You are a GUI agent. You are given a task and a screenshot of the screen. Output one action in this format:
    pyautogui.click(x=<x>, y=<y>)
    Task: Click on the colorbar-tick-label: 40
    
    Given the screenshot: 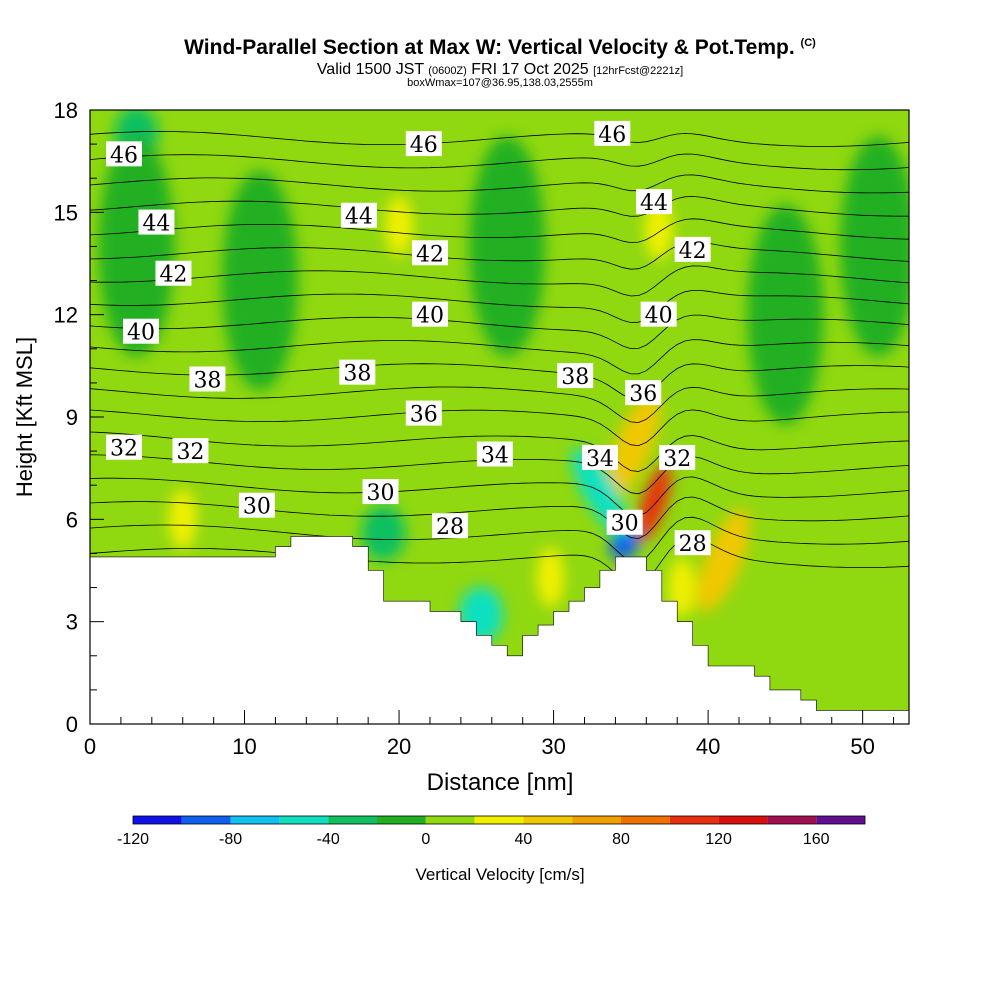 What is the action you would take?
    pyautogui.click(x=524, y=839)
    